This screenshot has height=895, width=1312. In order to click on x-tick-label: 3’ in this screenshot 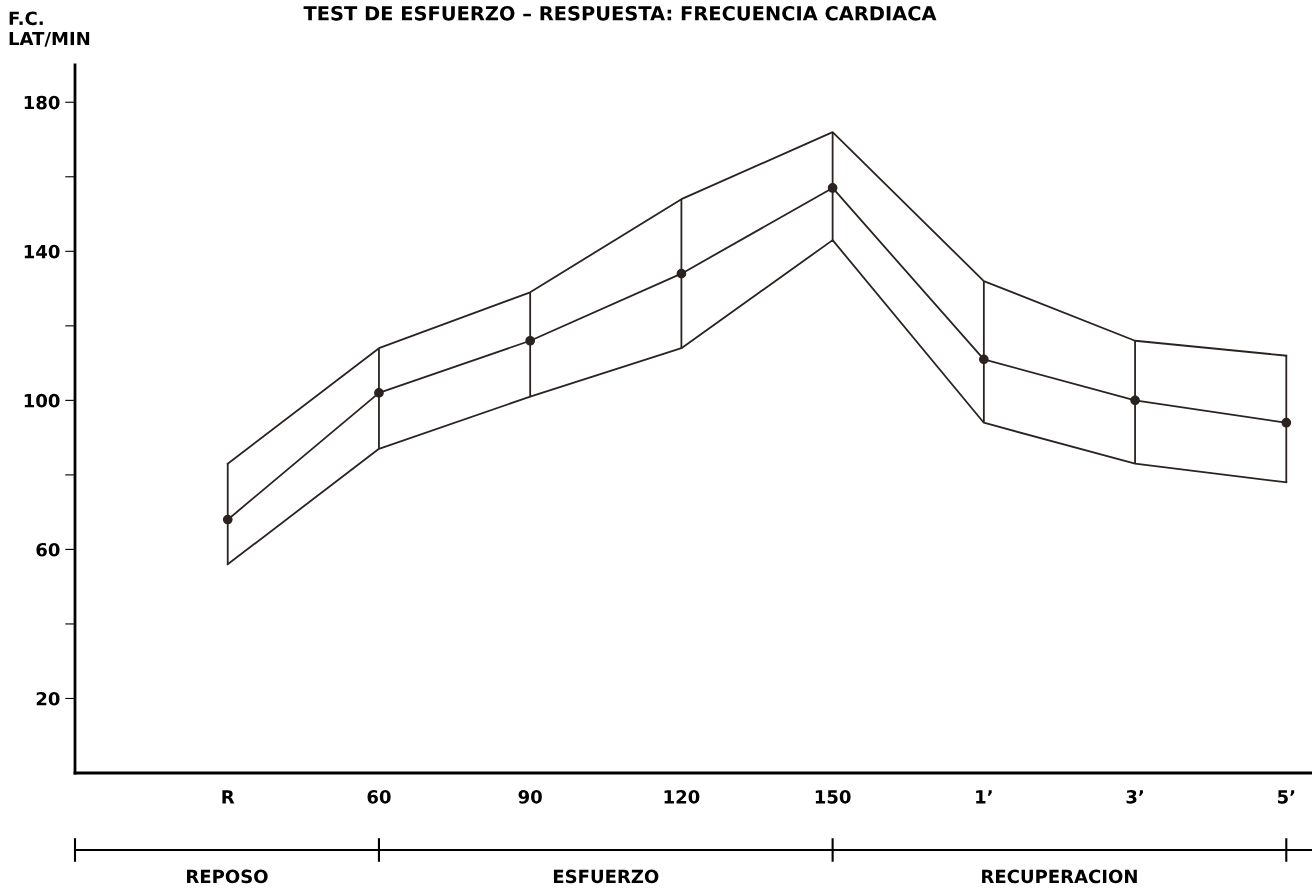, I will do `click(1134, 796)`.